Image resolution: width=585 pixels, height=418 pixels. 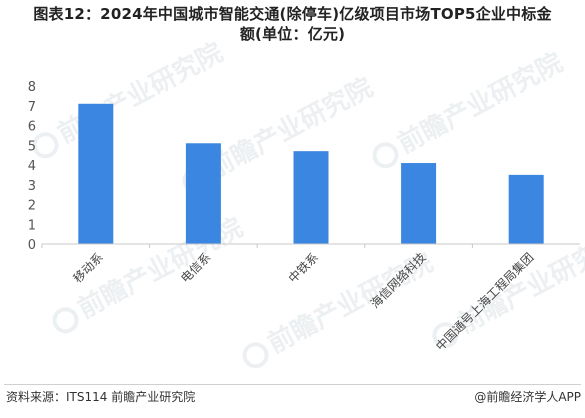 I want to click on chart-title-line-1: 图表12：2024年中国城市智能交通(除停车)亿级项目市场TOP5企业中标金, so click(x=292, y=14).